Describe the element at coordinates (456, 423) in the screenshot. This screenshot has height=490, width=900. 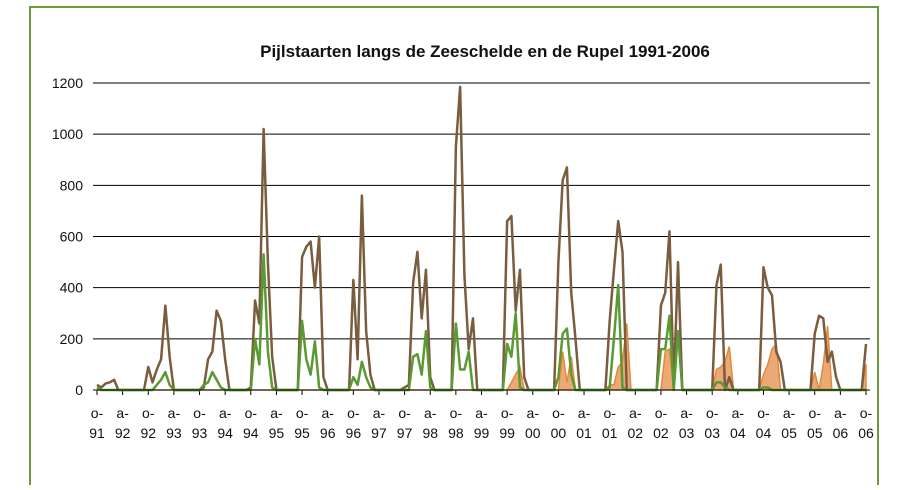
I see `x-tick-label: o-98` at that location.